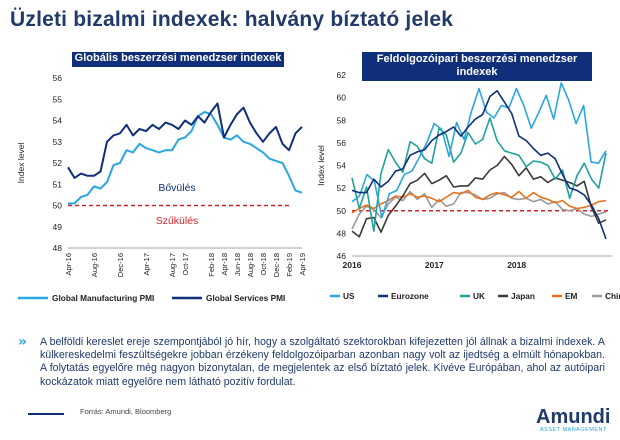 Image resolution: width=620 pixels, height=440 pixels. Describe the element at coordinates (68, 264) in the screenshot. I see `x-tick-label: Apr-16` at that location.